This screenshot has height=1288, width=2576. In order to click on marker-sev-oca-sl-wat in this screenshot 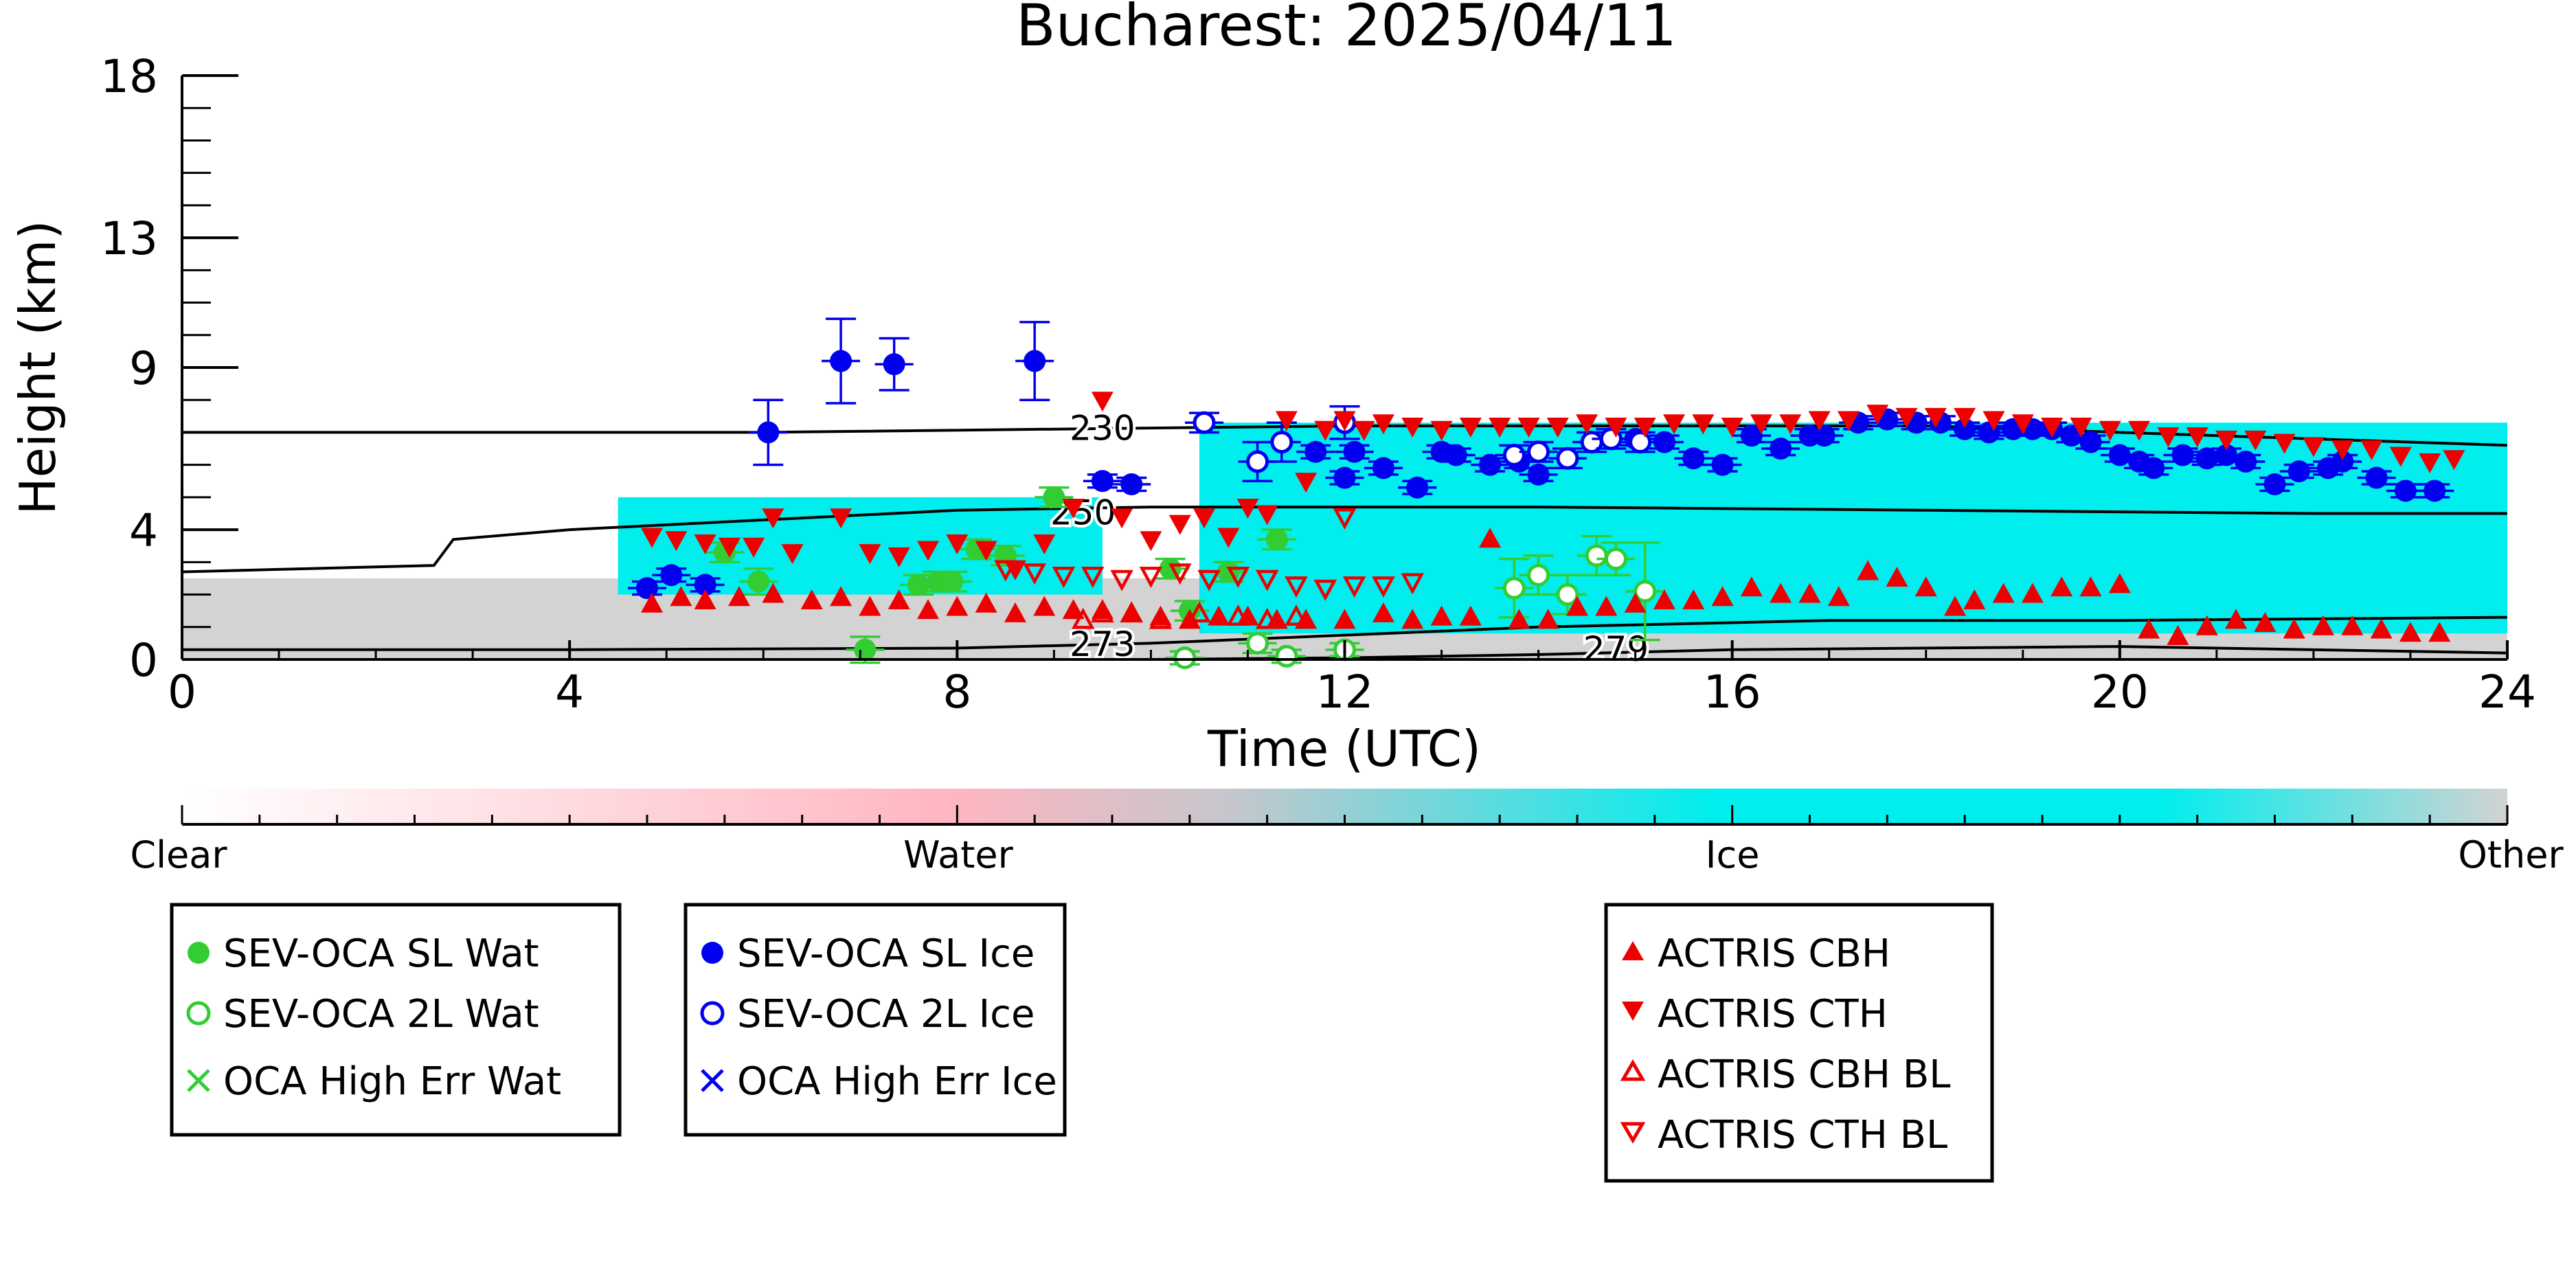, I will do `click(758, 581)`.